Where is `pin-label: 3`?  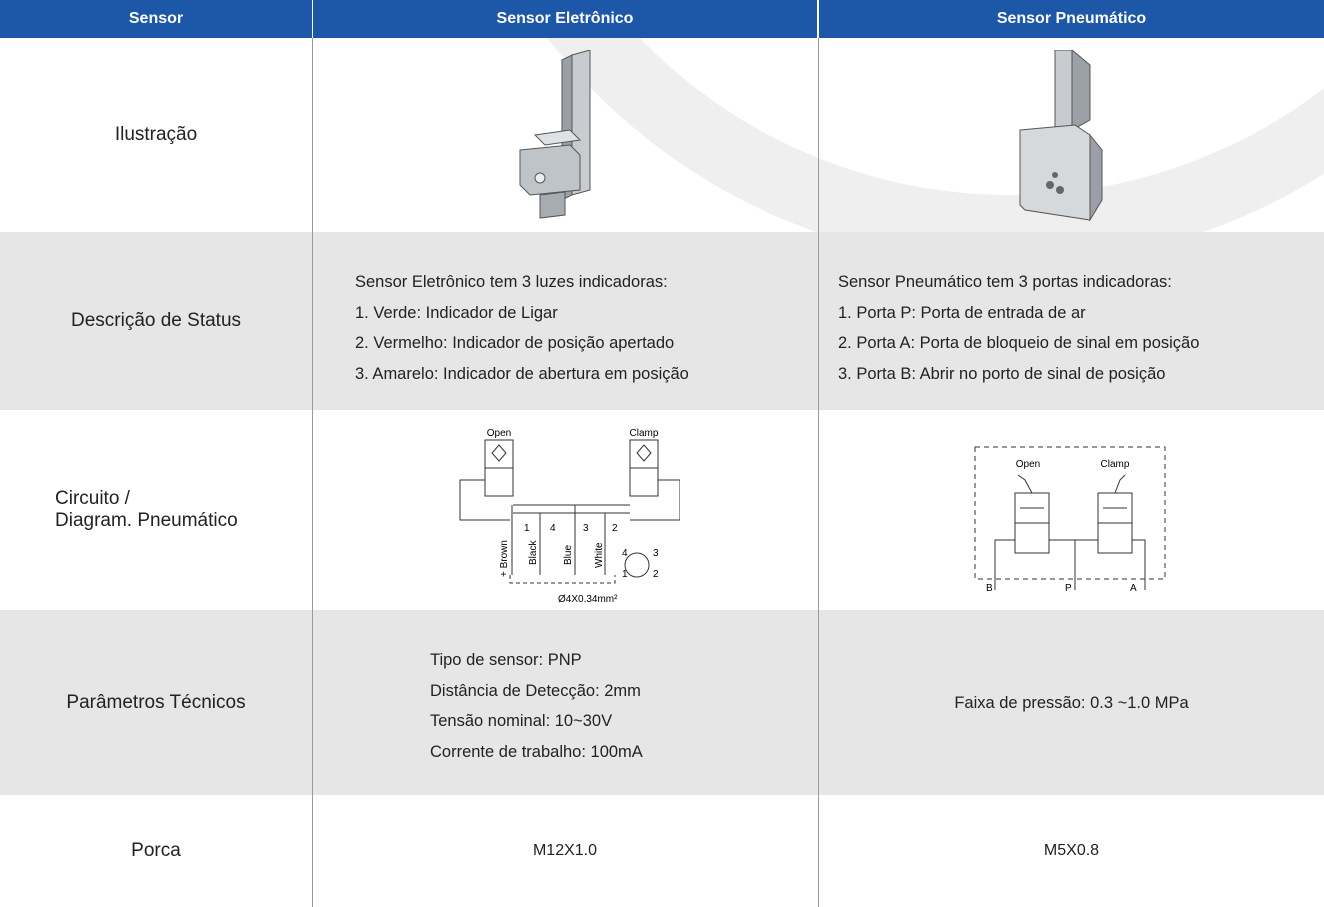 pin-label: 3 is located at coordinates (586, 528).